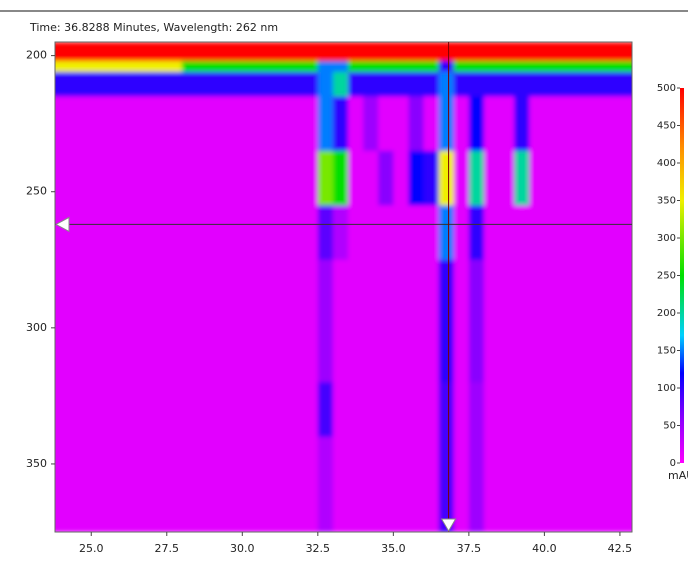  What do you see at coordinates (91, 548) in the screenshot?
I see `x-tick-label: 25.0` at bounding box center [91, 548].